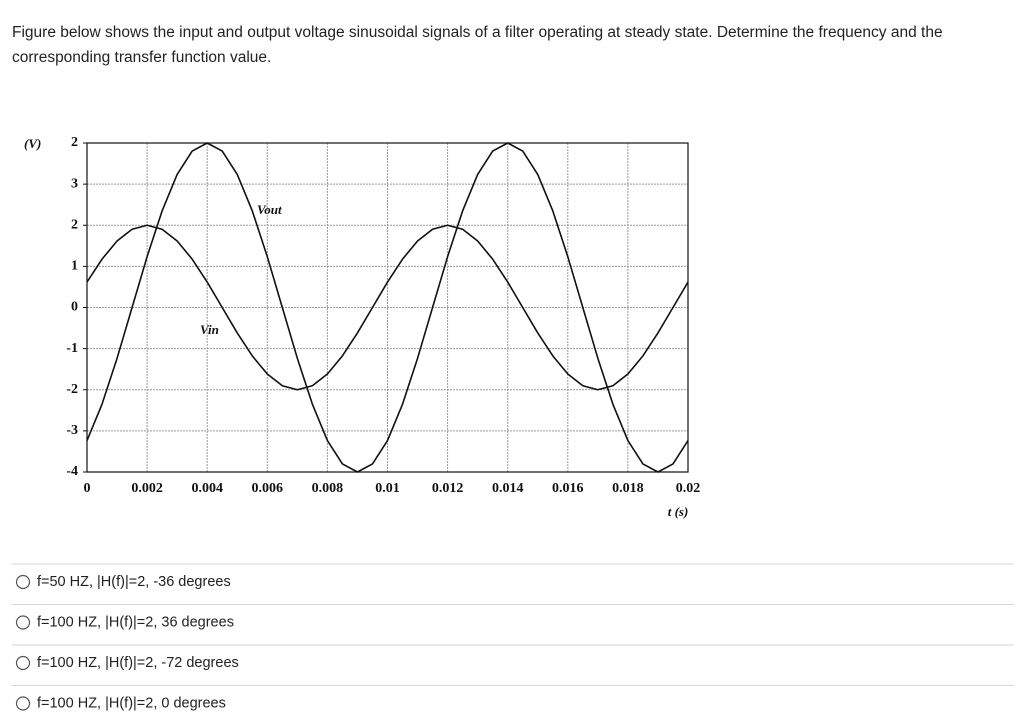  I want to click on signal-line, so click(387, 307).